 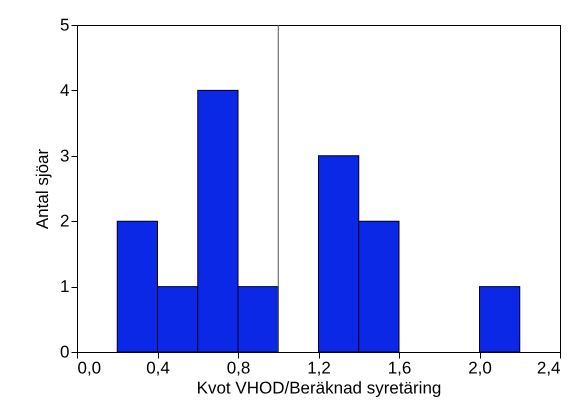 I want to click on x-tick-label: 0,8, so click(x=238, y=368).